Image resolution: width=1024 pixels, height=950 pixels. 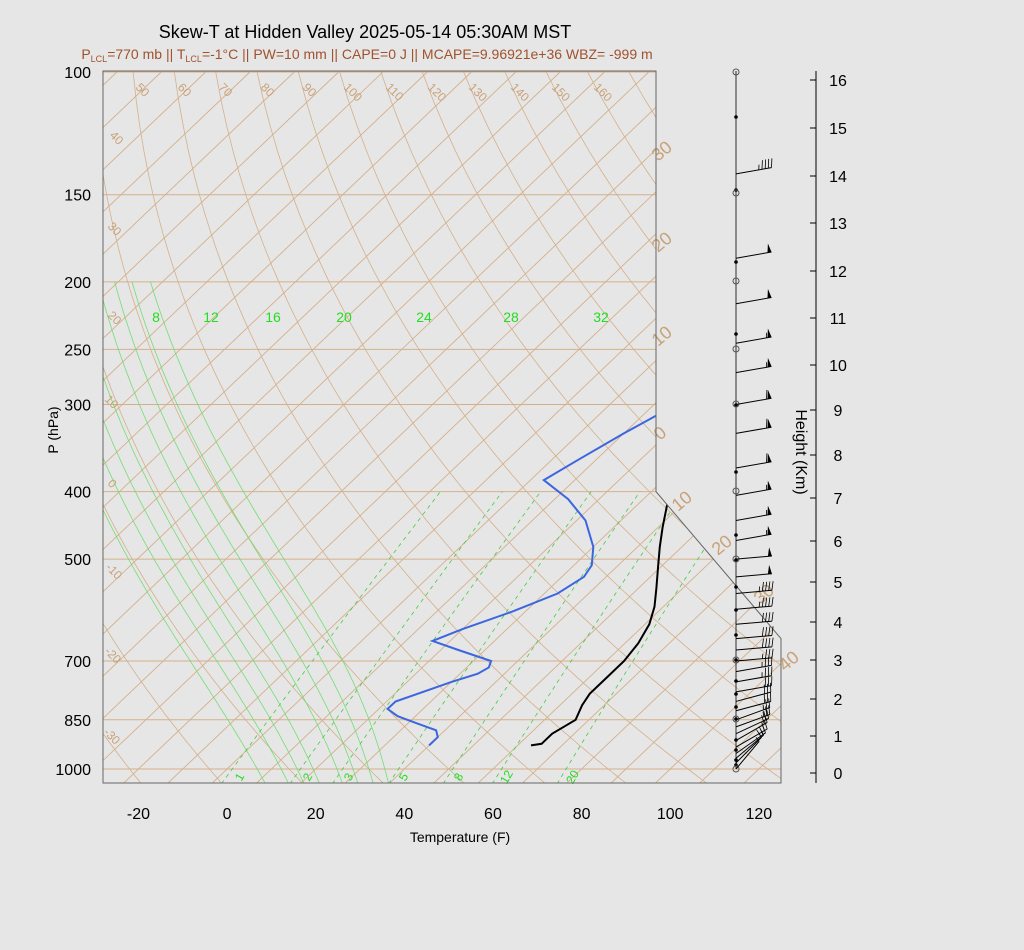 What do you see at coordinates (800, 451) in the screenshot?
I see `height-axis-label: Height (Km)` at bounding box center [800, 451].